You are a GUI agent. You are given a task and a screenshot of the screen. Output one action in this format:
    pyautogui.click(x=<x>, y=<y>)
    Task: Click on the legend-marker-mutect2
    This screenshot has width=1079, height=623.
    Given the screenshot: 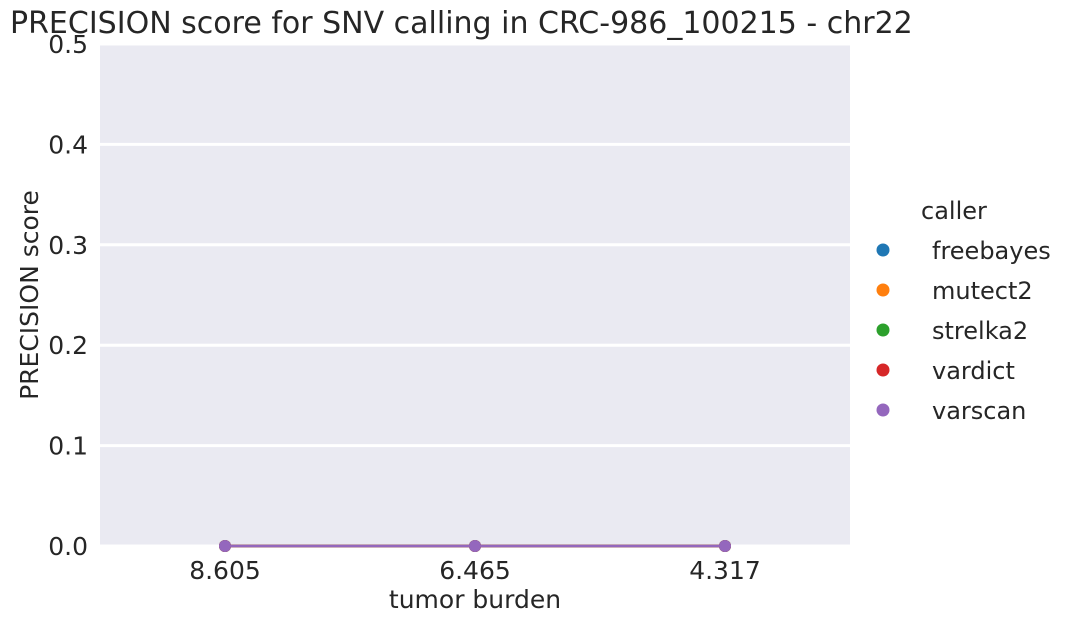 What is the action you would take?
    pyautogui.click(x=883, y=290)
    